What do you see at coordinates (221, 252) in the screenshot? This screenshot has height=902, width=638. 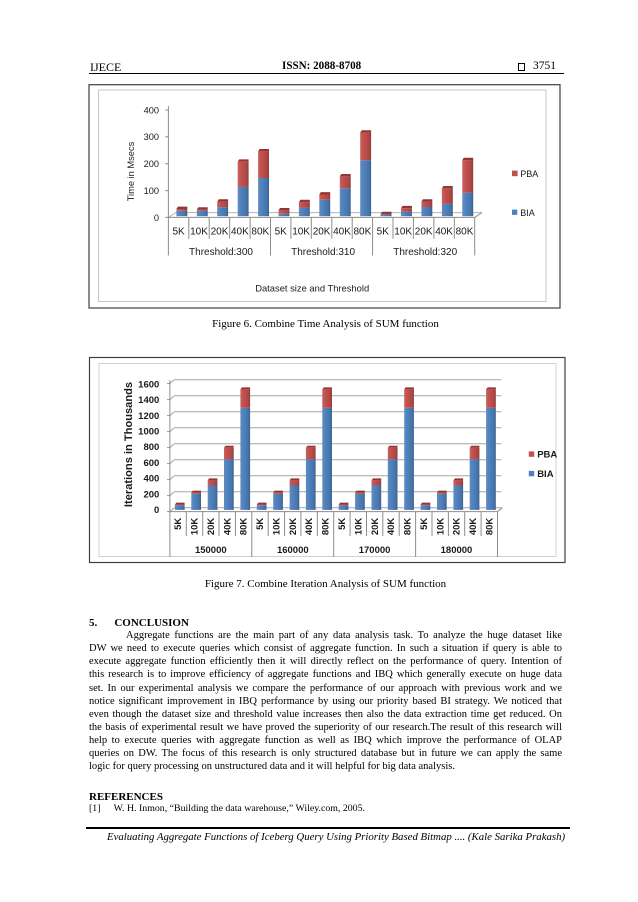 I see `svg-text: Threshold:300` at bounding box center [221, 252].